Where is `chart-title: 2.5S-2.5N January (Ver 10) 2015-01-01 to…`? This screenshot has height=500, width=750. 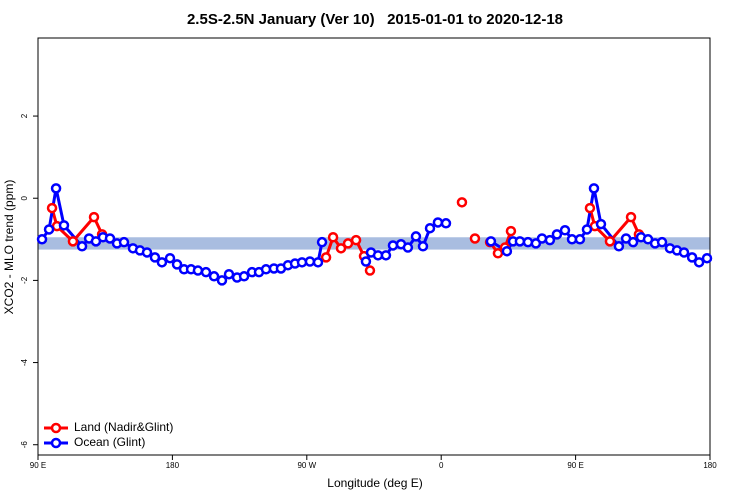
chart-title: 2.5S-2.5N January (Ver 10) 2015-01-01 to… is located at coordinates (375, 19).